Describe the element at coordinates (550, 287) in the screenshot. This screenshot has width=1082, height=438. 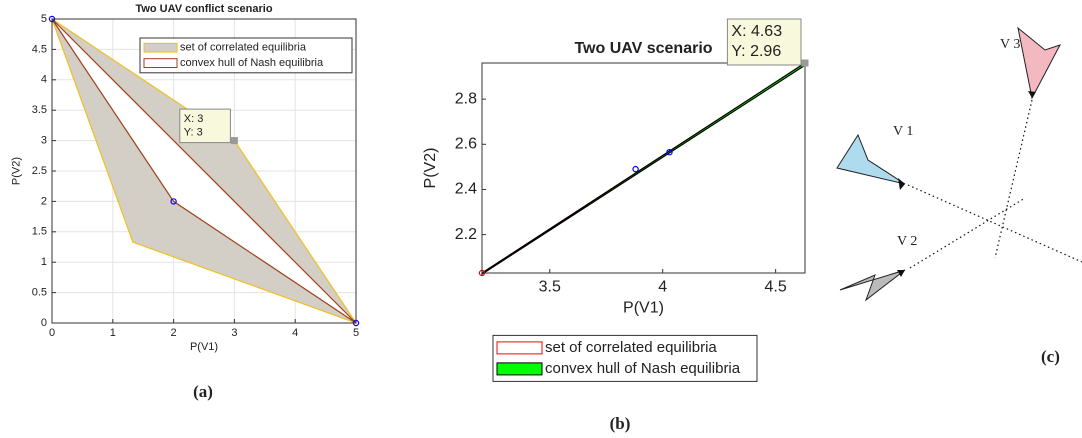
I see `x-tick-label: 3.5` at that location.